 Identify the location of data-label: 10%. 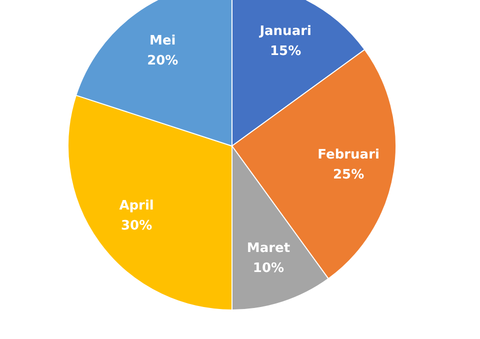
(268, 268).